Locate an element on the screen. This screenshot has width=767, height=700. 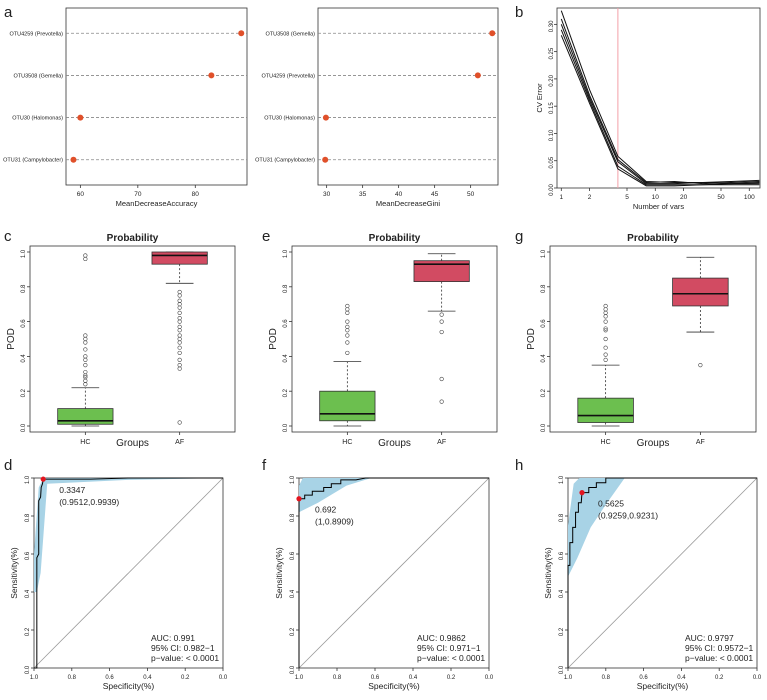
x-tick-label: 0.2 is located at coordinates (185, 678).